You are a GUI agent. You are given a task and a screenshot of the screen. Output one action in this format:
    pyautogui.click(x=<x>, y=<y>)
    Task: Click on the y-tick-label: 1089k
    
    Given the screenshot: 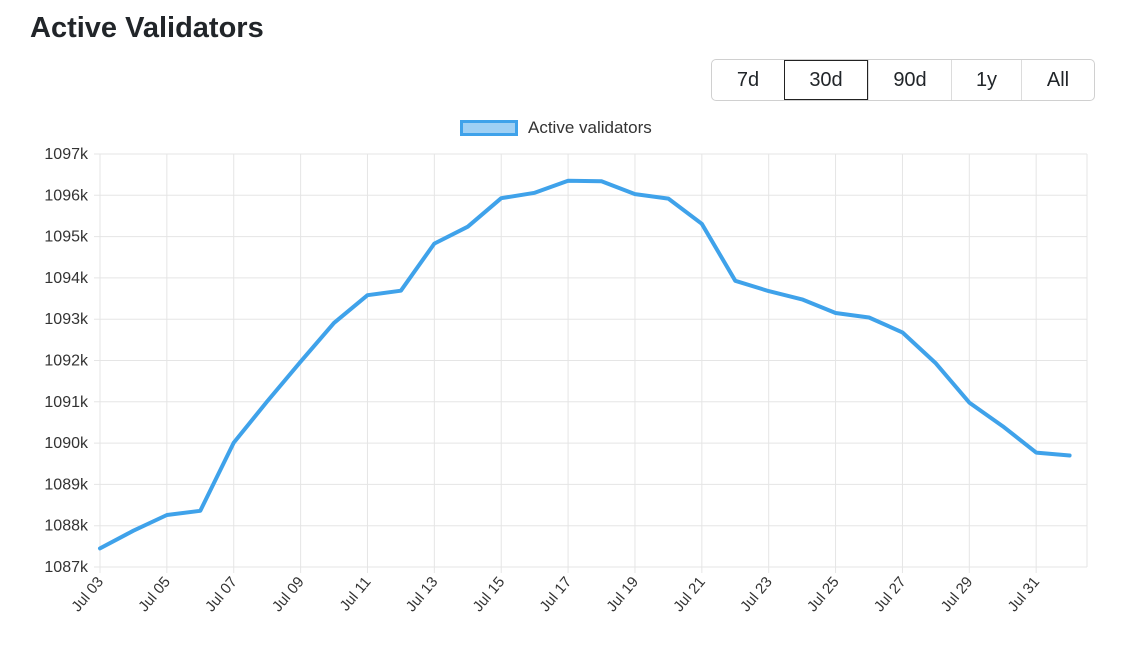 What is the action you would take?
    pyautogui.click(x=66, y=484)
    